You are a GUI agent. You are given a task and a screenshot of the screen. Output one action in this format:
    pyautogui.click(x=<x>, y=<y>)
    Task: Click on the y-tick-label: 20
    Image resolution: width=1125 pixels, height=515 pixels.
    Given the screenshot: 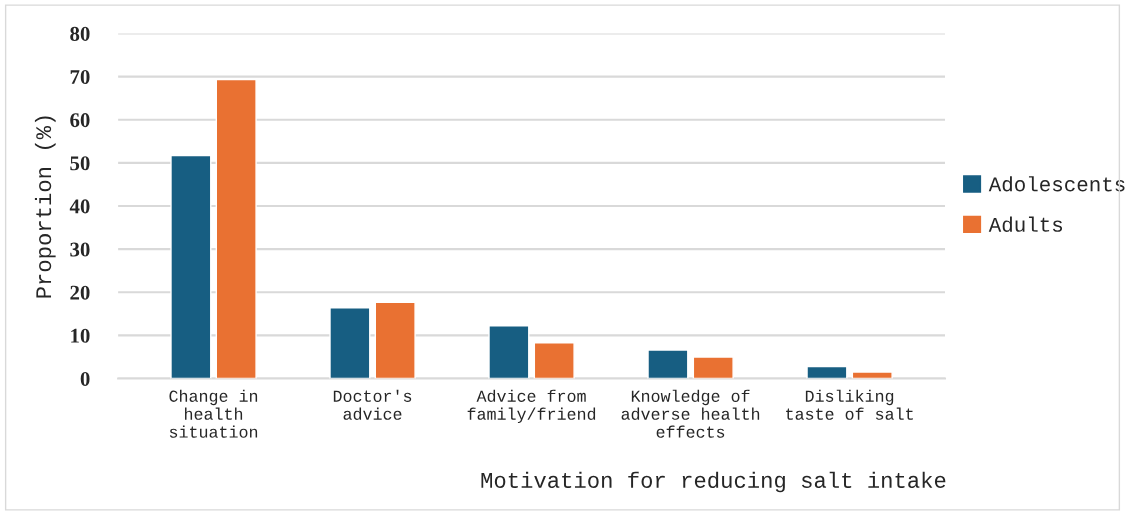 What is the action you would take?
    pyautogui.click(x=80, y=292)
    